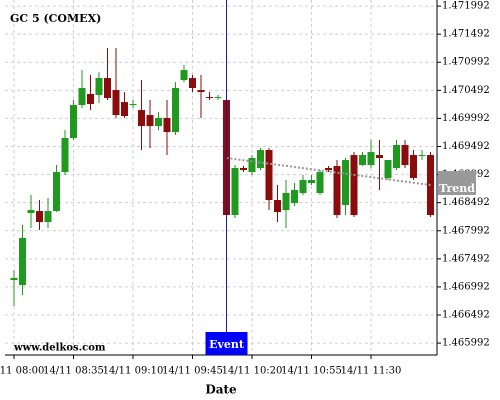 The width and height of the screenshot is (500, 400). Describe the element at coordinates (466, 258) in the screenshot. I see `y-tick-label: 1.467492` at that location.